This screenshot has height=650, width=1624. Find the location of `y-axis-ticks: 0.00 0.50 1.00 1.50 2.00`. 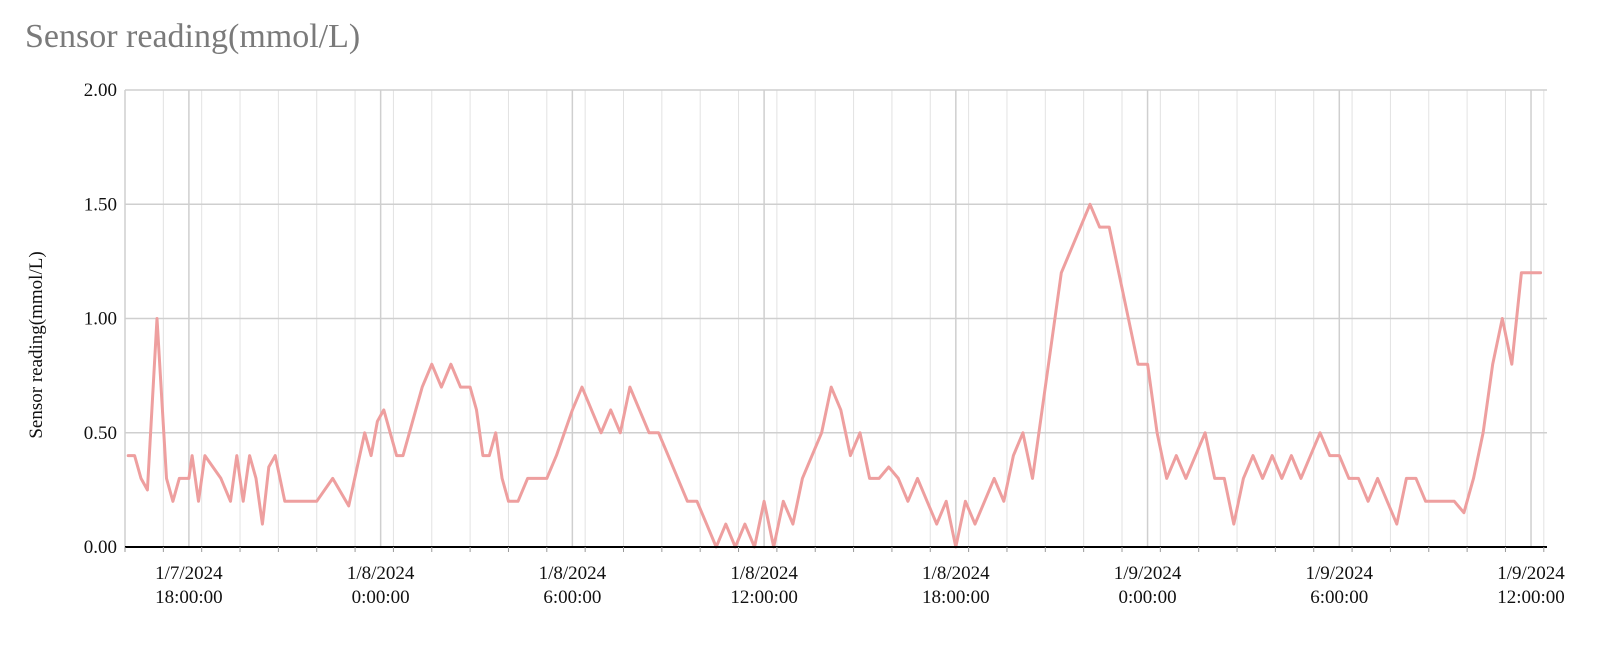

y-axis-ticks: 0.00 0.50 1.00 1.50 2.00 is located at coordinates (100, 319).